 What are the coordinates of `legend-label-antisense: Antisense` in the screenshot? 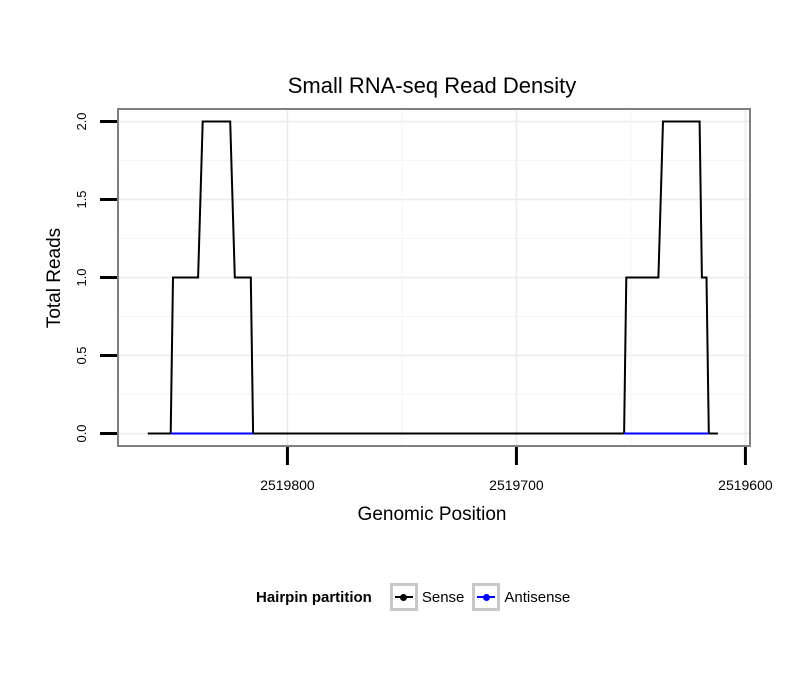 It's located at (537, 597).